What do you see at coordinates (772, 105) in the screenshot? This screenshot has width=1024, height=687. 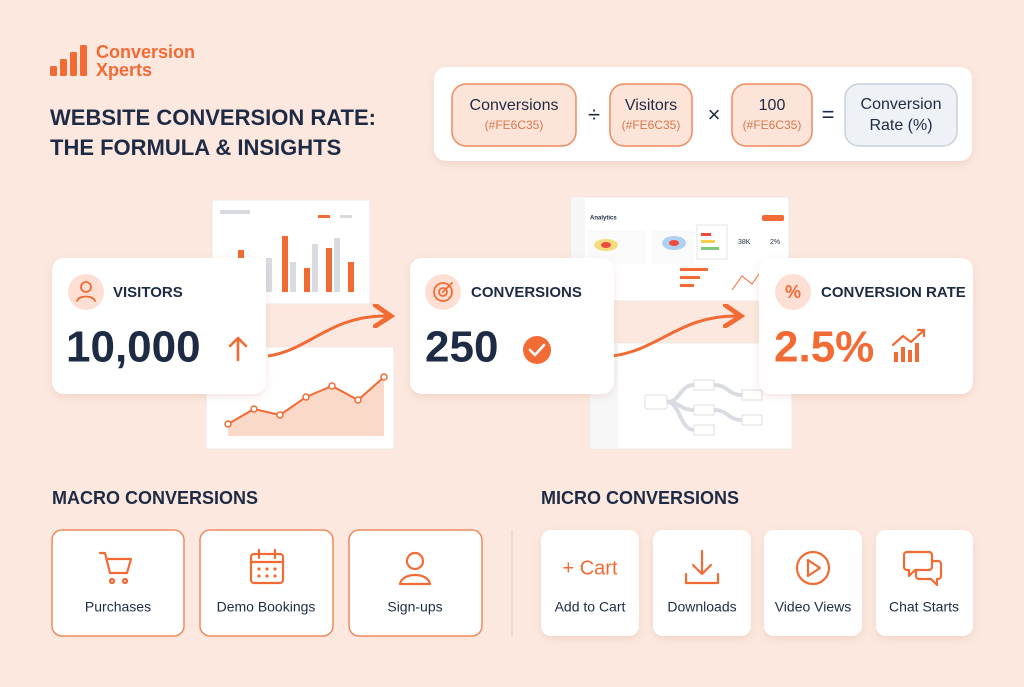 I see `formula-term: 100` at bounding box center [772, 105].